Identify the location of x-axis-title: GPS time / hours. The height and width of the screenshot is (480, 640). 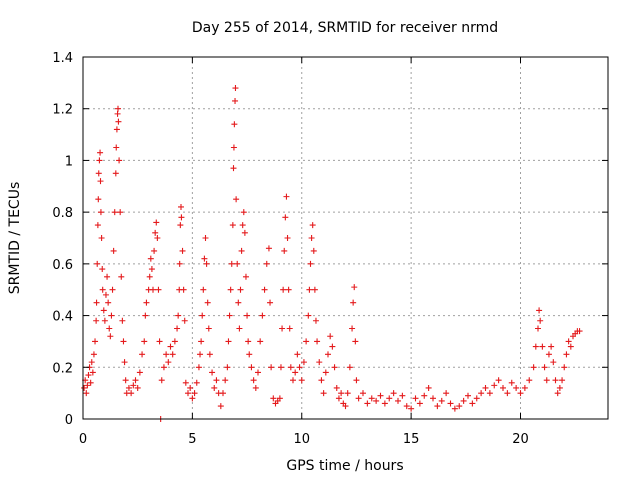
(344, 466).